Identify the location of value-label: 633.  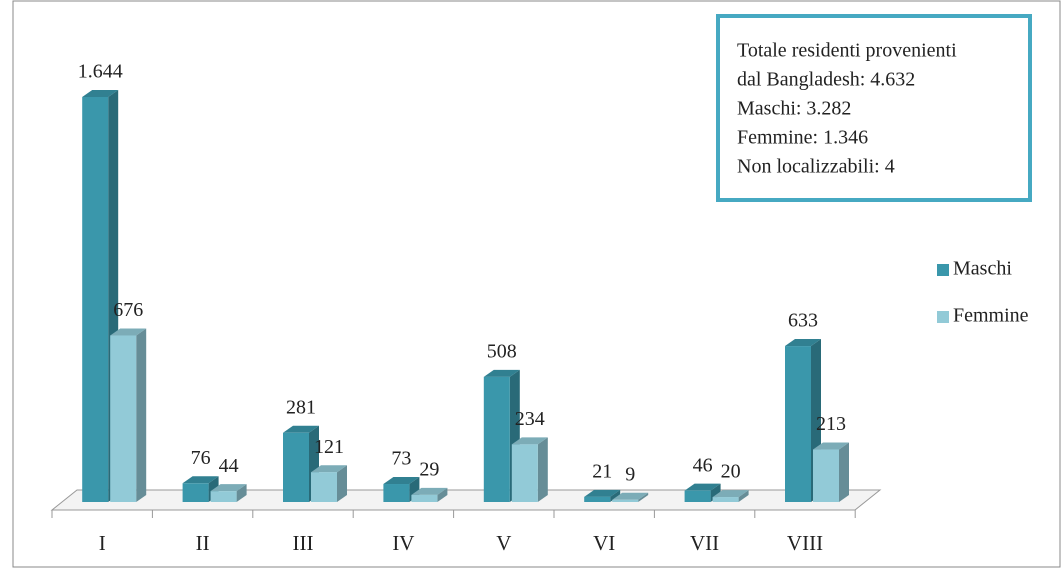
(803, 321).